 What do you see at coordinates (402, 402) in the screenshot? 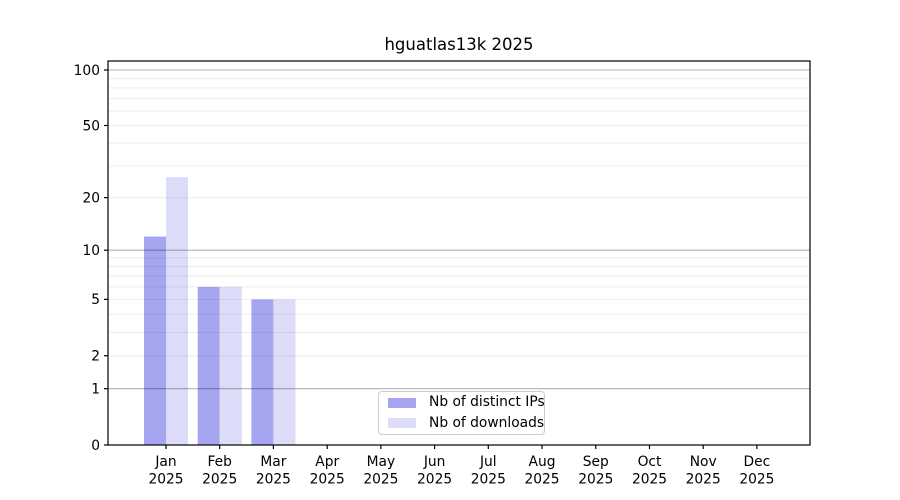
I see `legend-swatch-distinct-ips` at bounding box center [402, 402].